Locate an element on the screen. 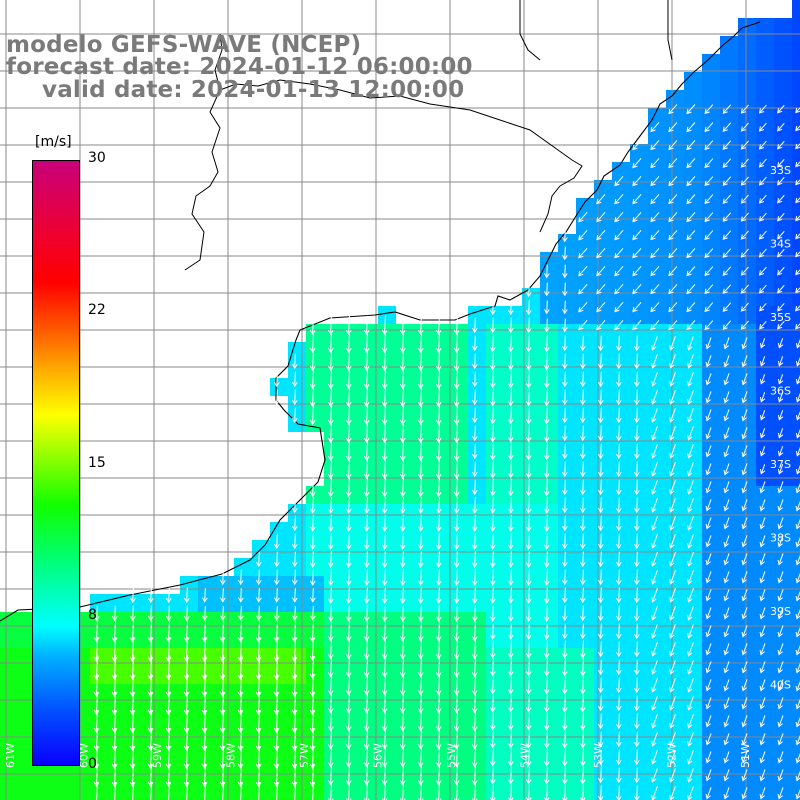  latitude-labels: 33S 34S 35S 36S 37S 38S 39S 40S is located at coordinates (780, 428).